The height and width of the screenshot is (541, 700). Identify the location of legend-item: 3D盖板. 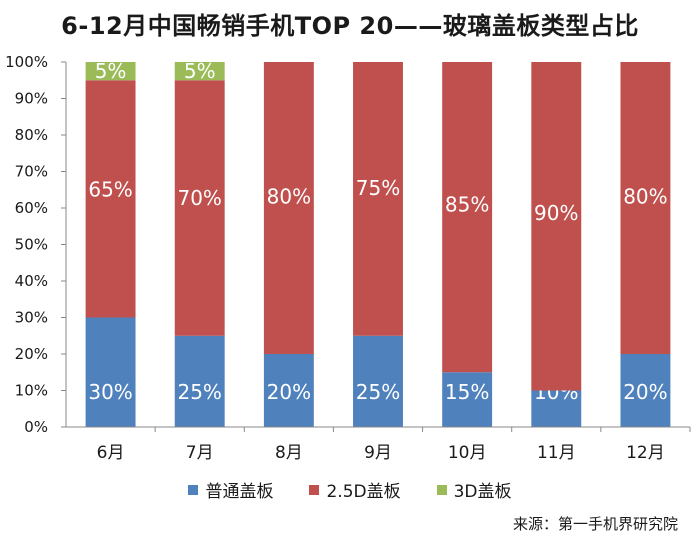
(474, 489).